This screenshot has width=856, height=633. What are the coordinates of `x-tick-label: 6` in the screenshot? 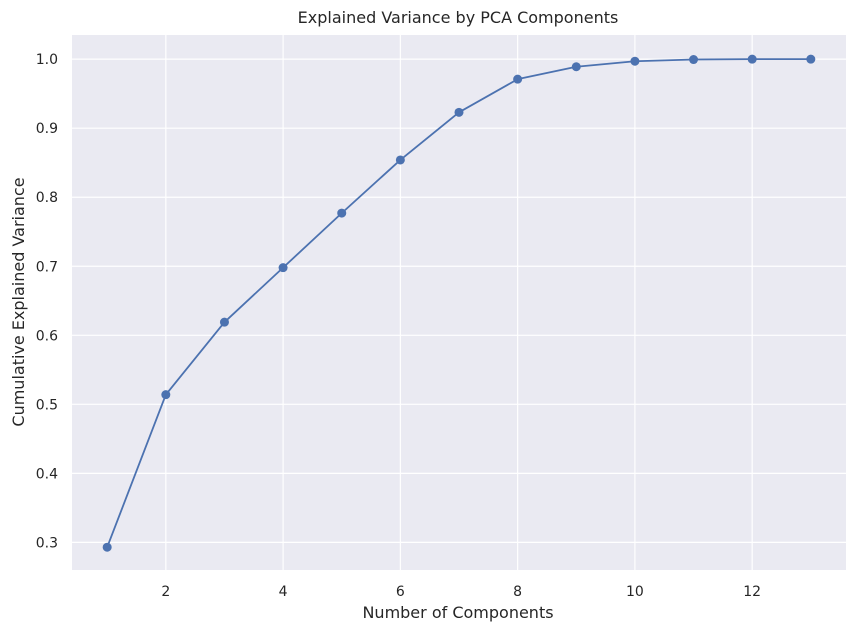 It's located at (400, 592).